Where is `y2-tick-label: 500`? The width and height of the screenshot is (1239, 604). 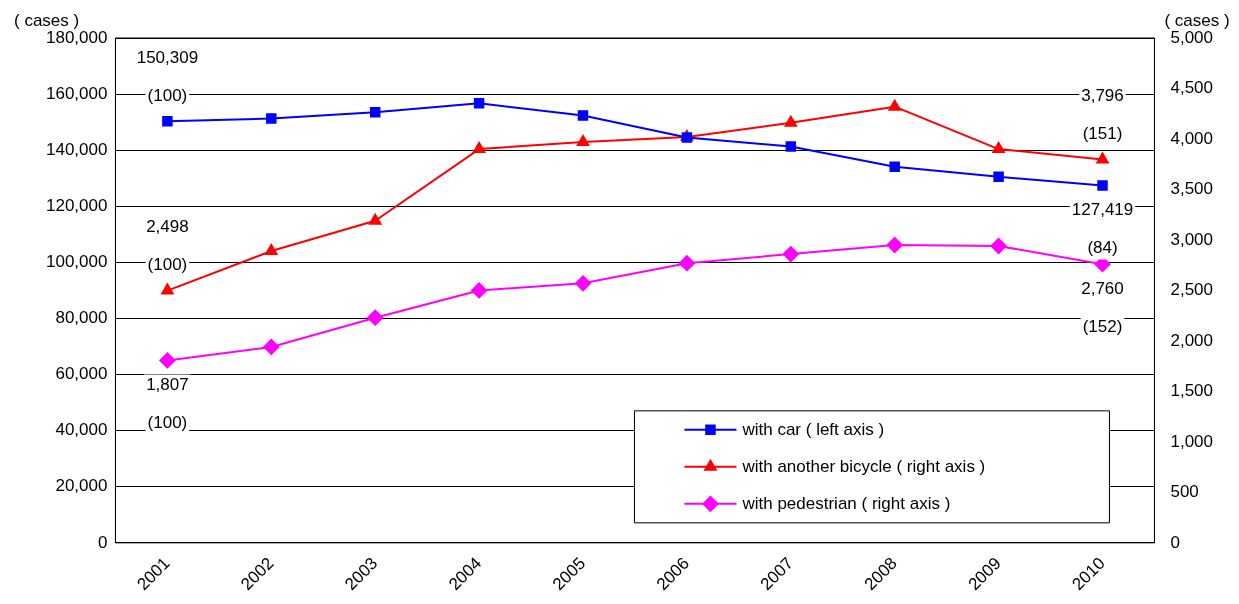
y2-tick-label: 500 is located at coordinates (1184, 492).